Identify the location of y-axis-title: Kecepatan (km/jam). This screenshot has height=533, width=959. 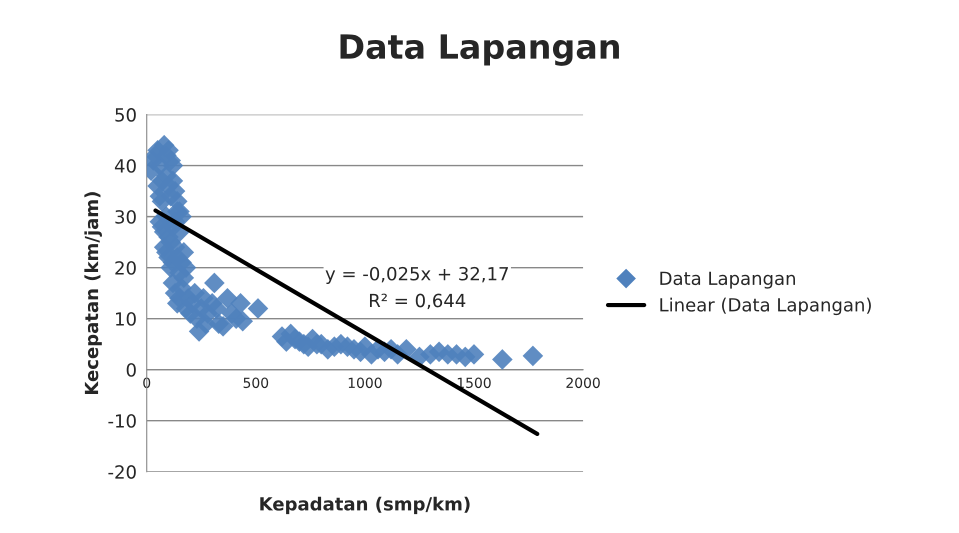
(93, 293).